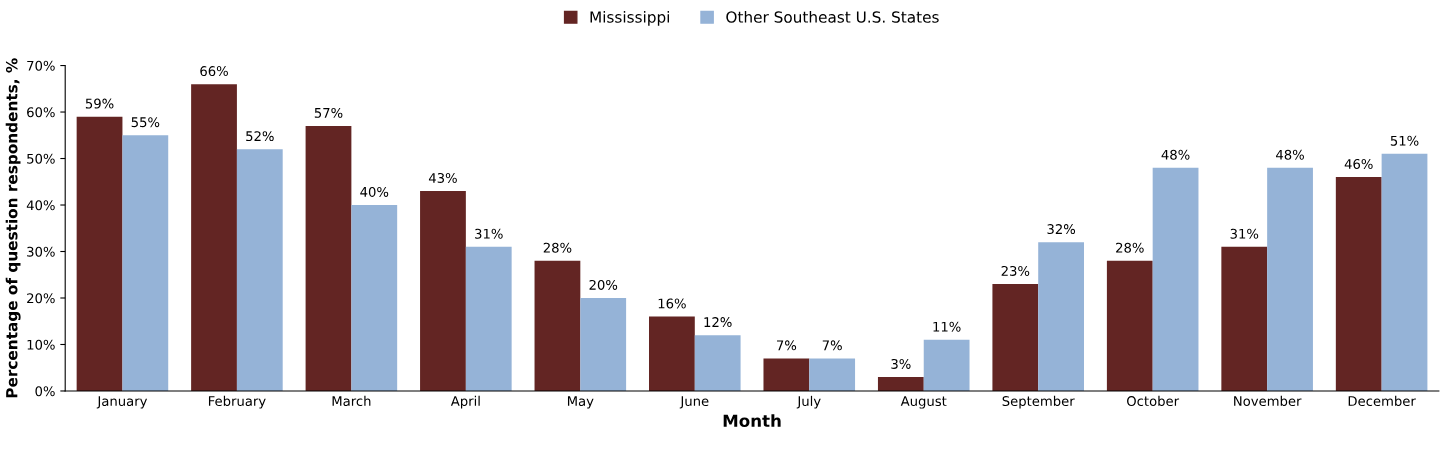 The width and height of the screenshot is (1449, 452). Describe the element at coordinates (328, 112) in the screenshot. I see `data-label: 57%` at that location.